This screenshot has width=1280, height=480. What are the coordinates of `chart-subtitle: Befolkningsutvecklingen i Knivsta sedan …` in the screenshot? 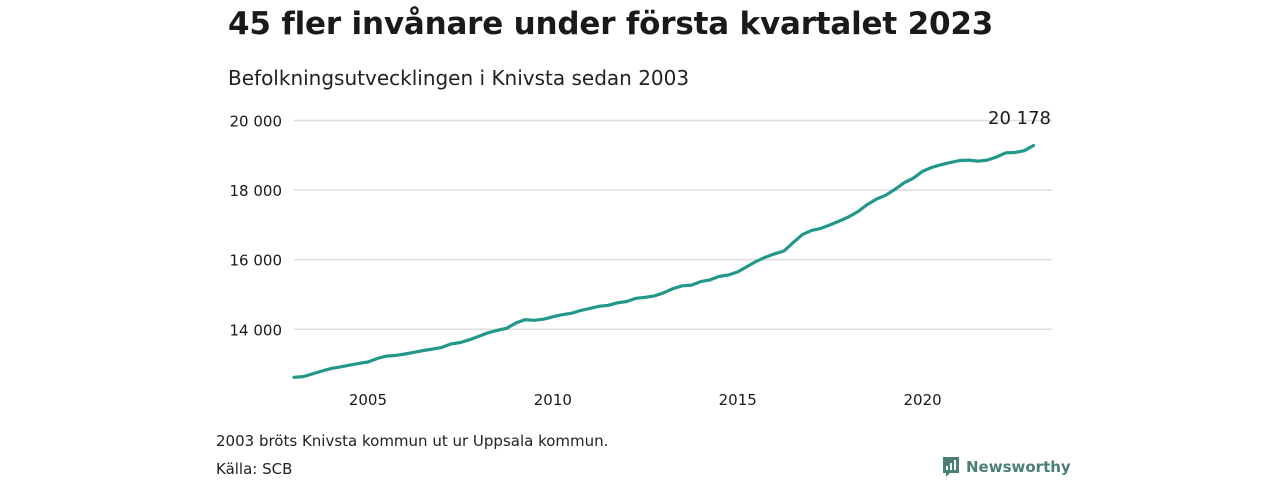 It's located at (459, 78).